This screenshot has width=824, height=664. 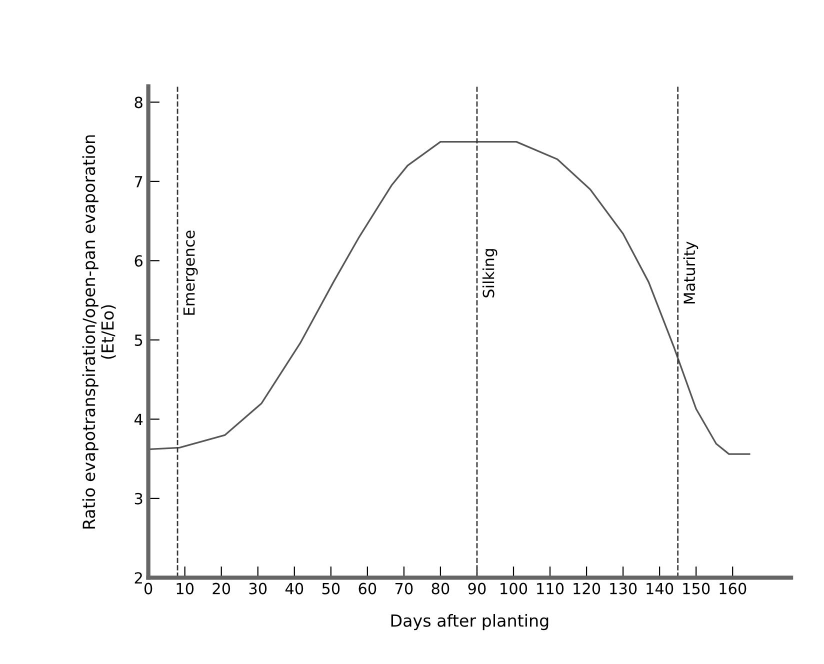 I want to click on x-axis-title: Days after planting, so click(x=469, y=622).